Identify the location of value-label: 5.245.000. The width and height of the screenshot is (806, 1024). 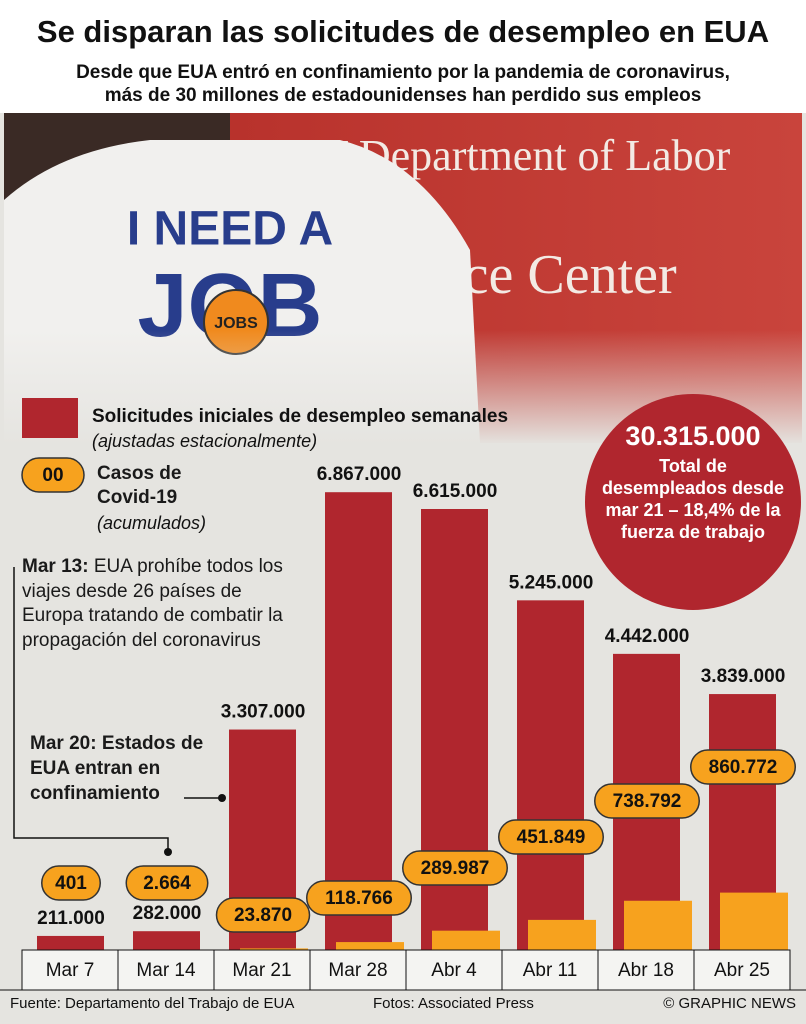
(551, 582).